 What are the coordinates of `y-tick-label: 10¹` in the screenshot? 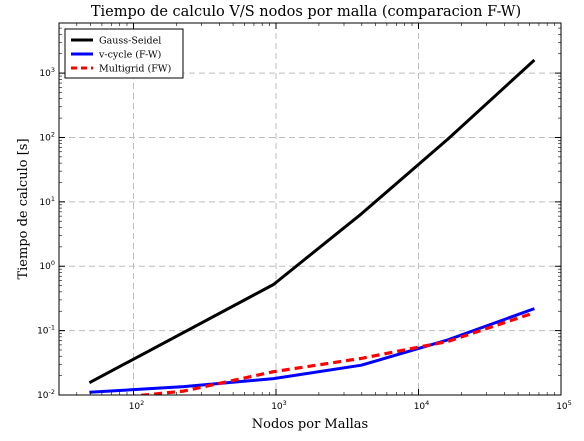 It's located at (47, 201).